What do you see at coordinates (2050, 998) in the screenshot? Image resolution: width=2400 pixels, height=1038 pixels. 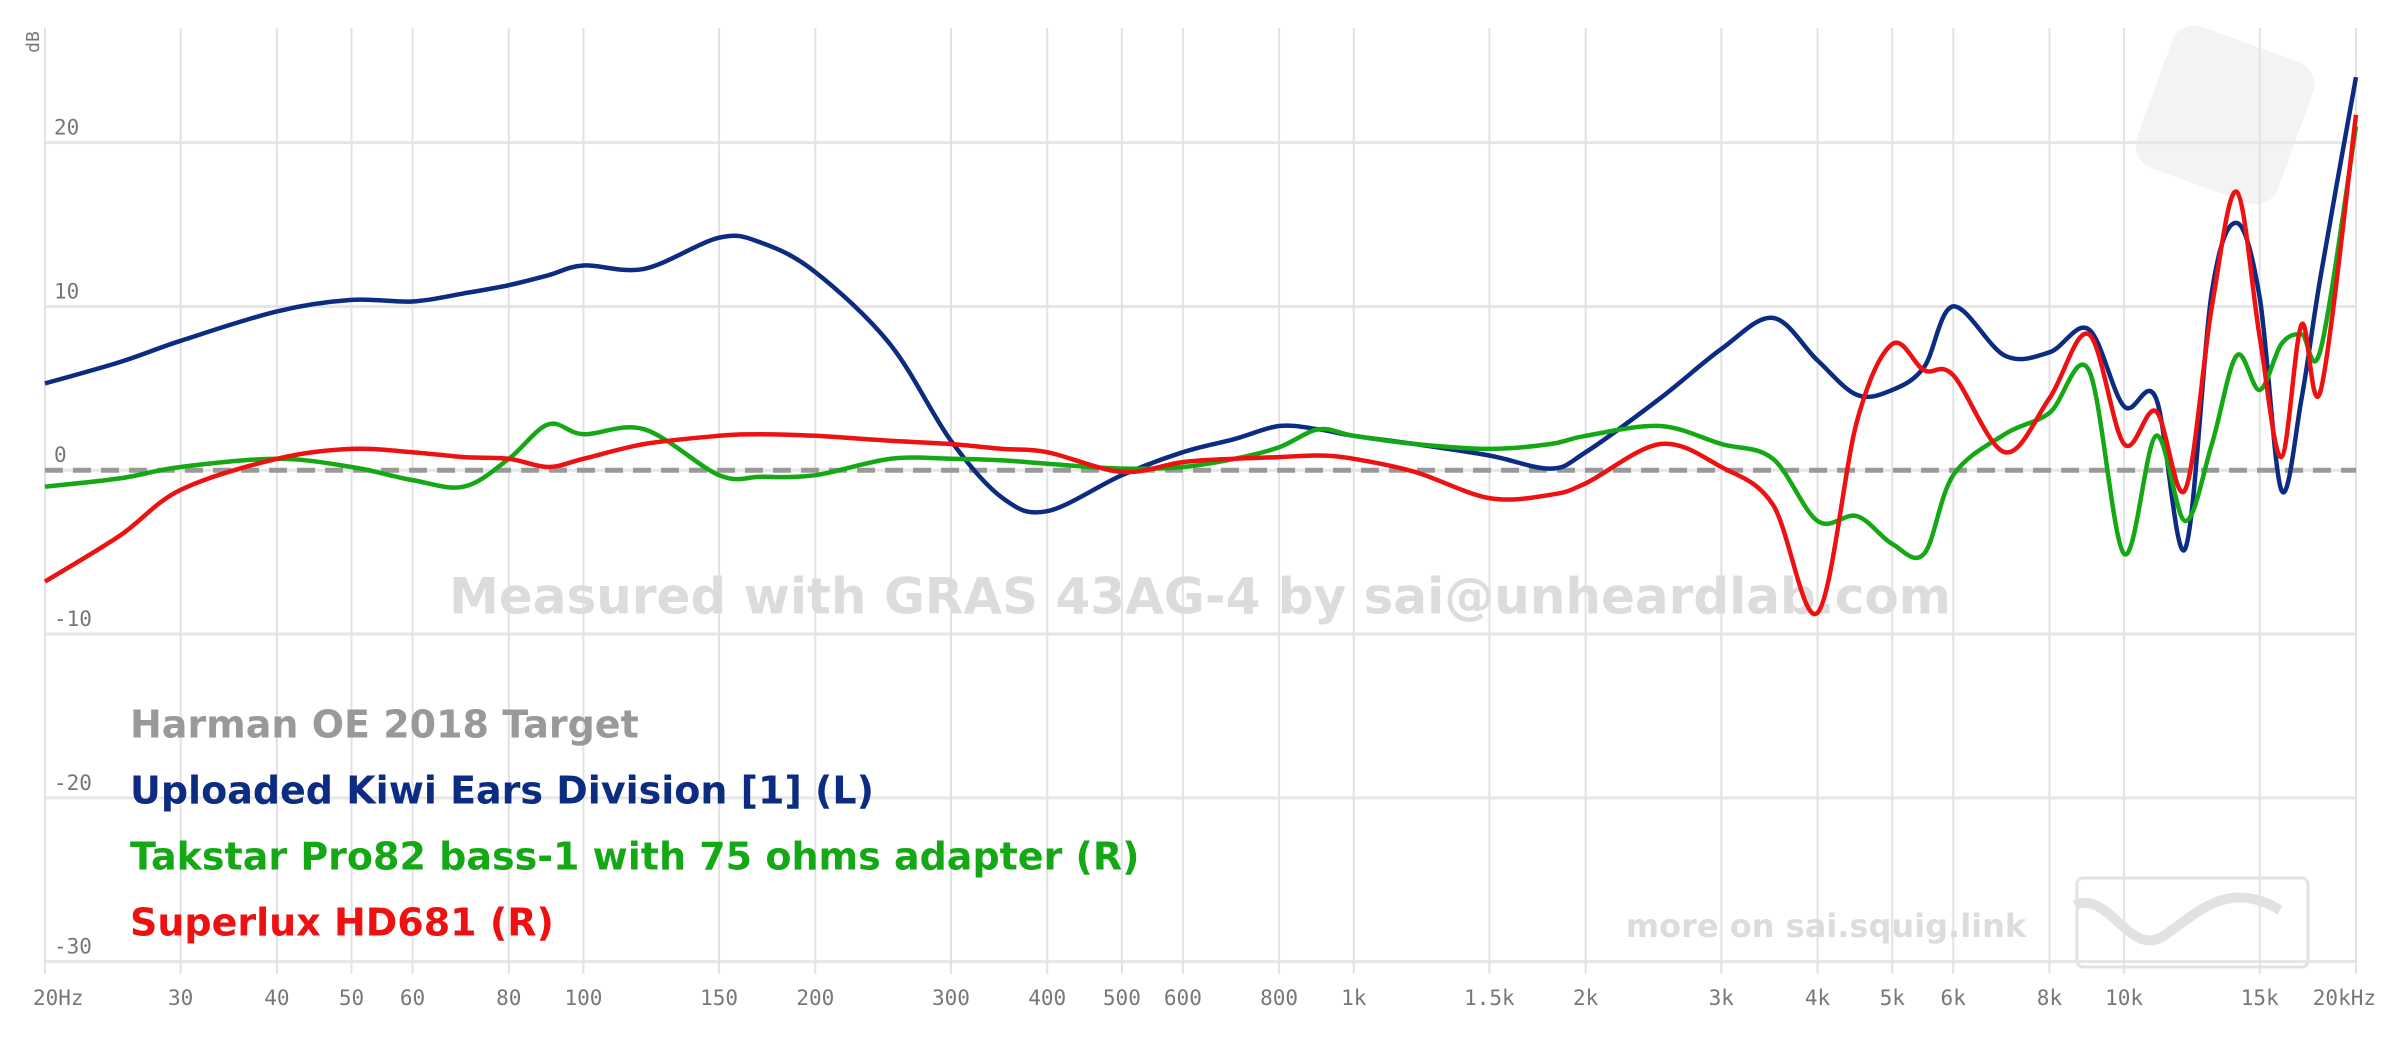 I see `x-tick-label: 8k` at bounding box center [2050, 998].